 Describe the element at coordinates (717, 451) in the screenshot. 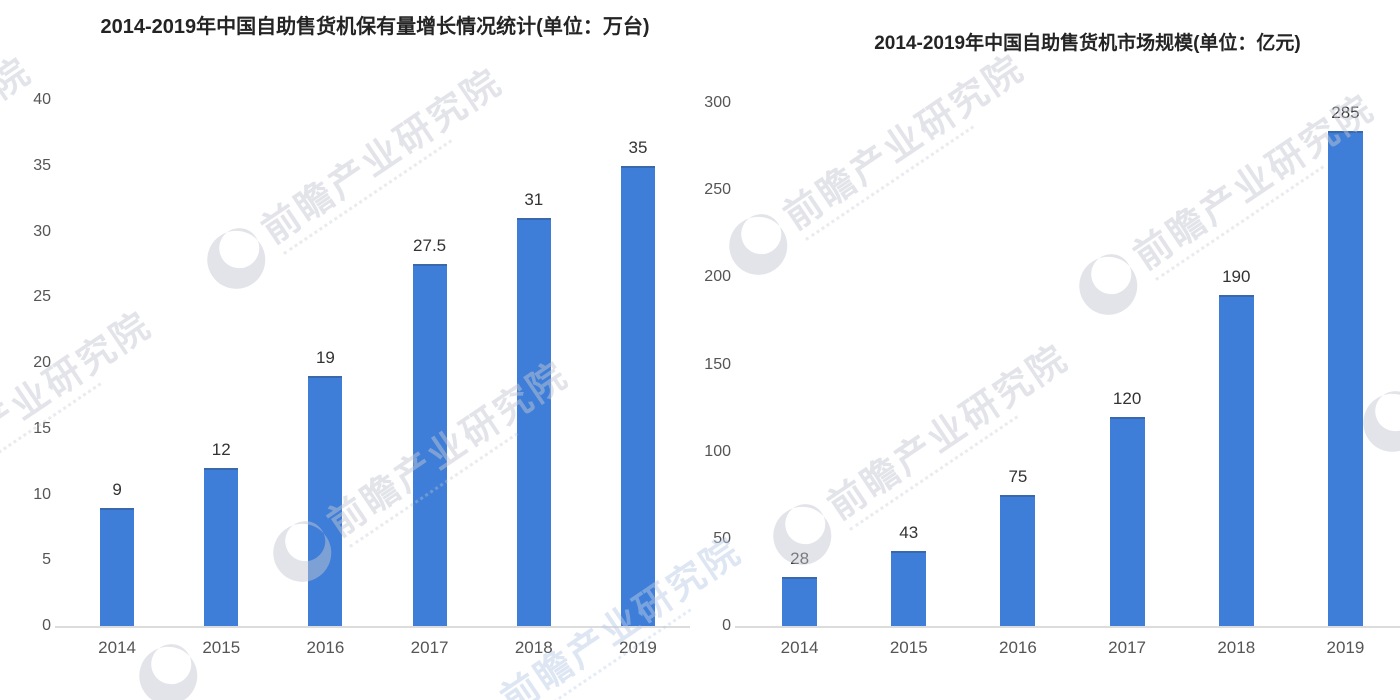

I see `y-axis-tick-label: 100` at that location.